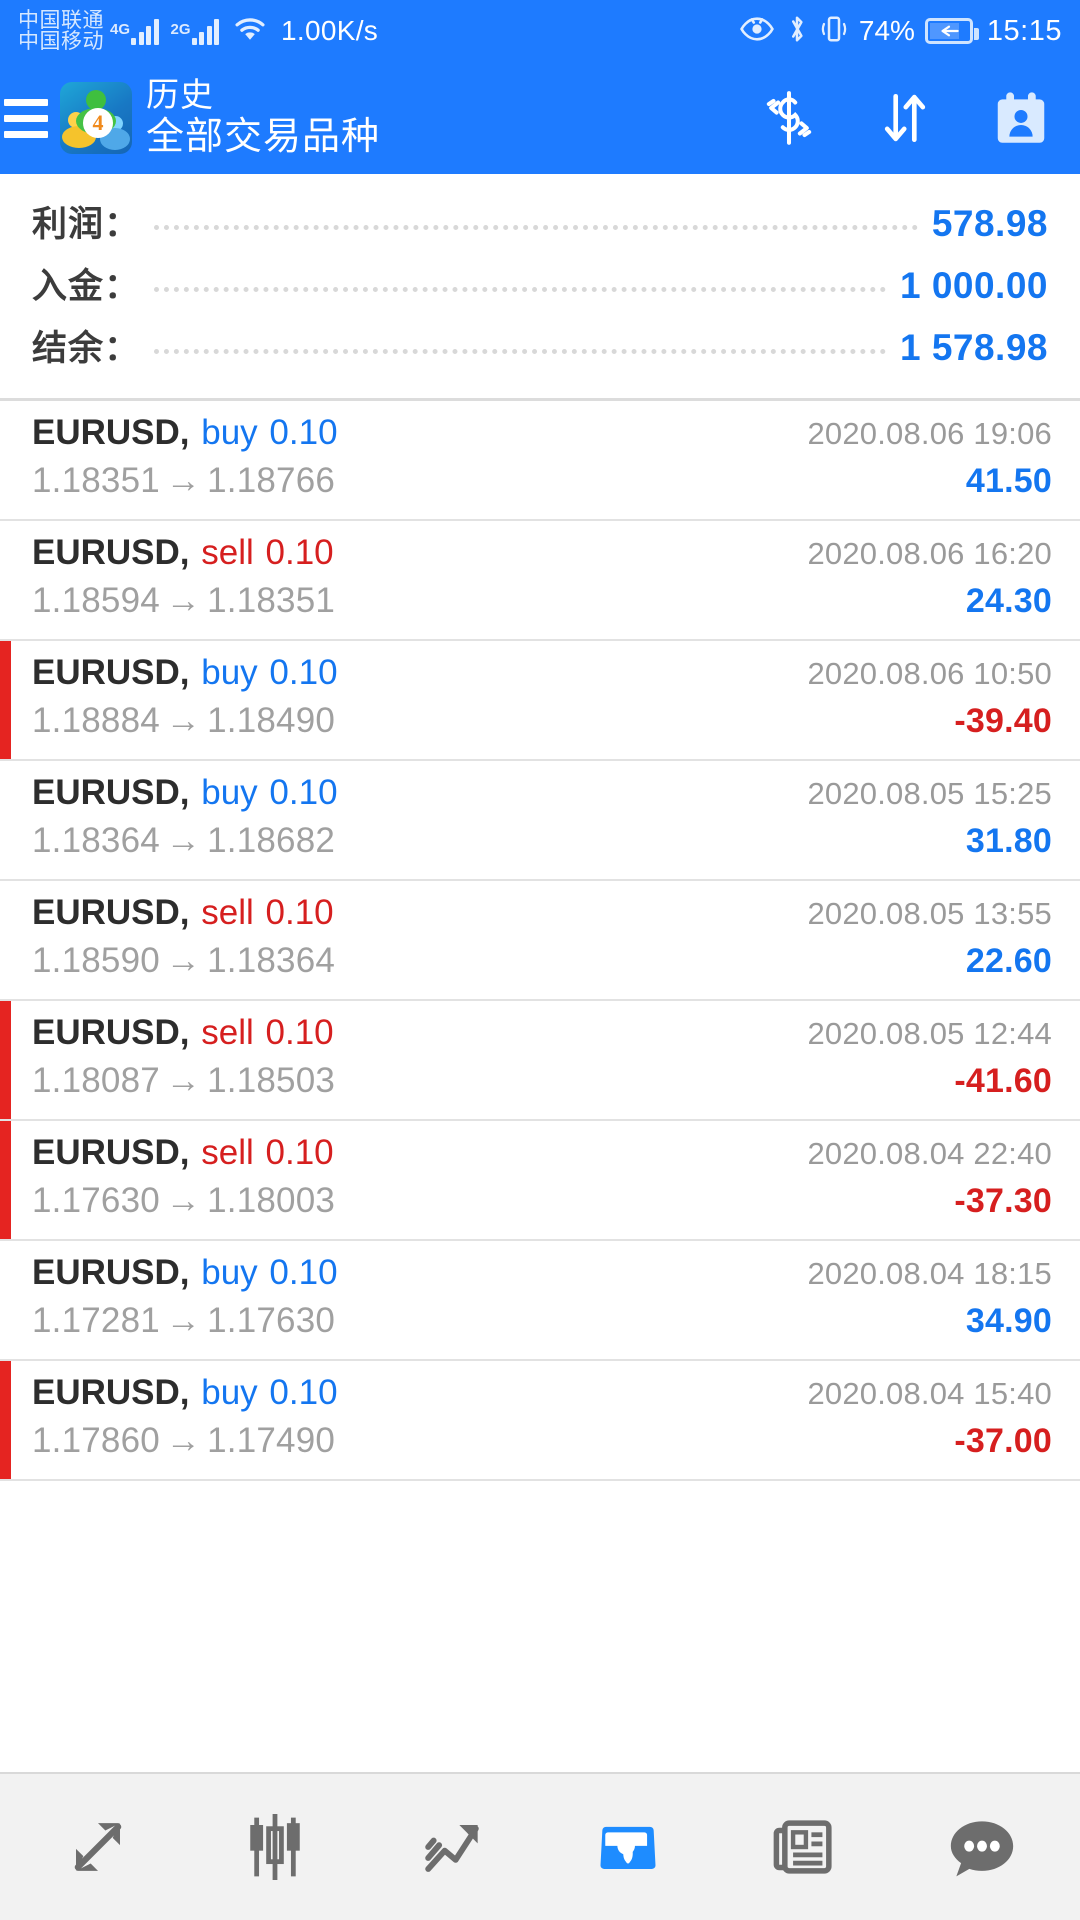  Describe the element at coordinates (1003, 1201) in the screenshot. I see `deal-profit: -37.30` at that location.